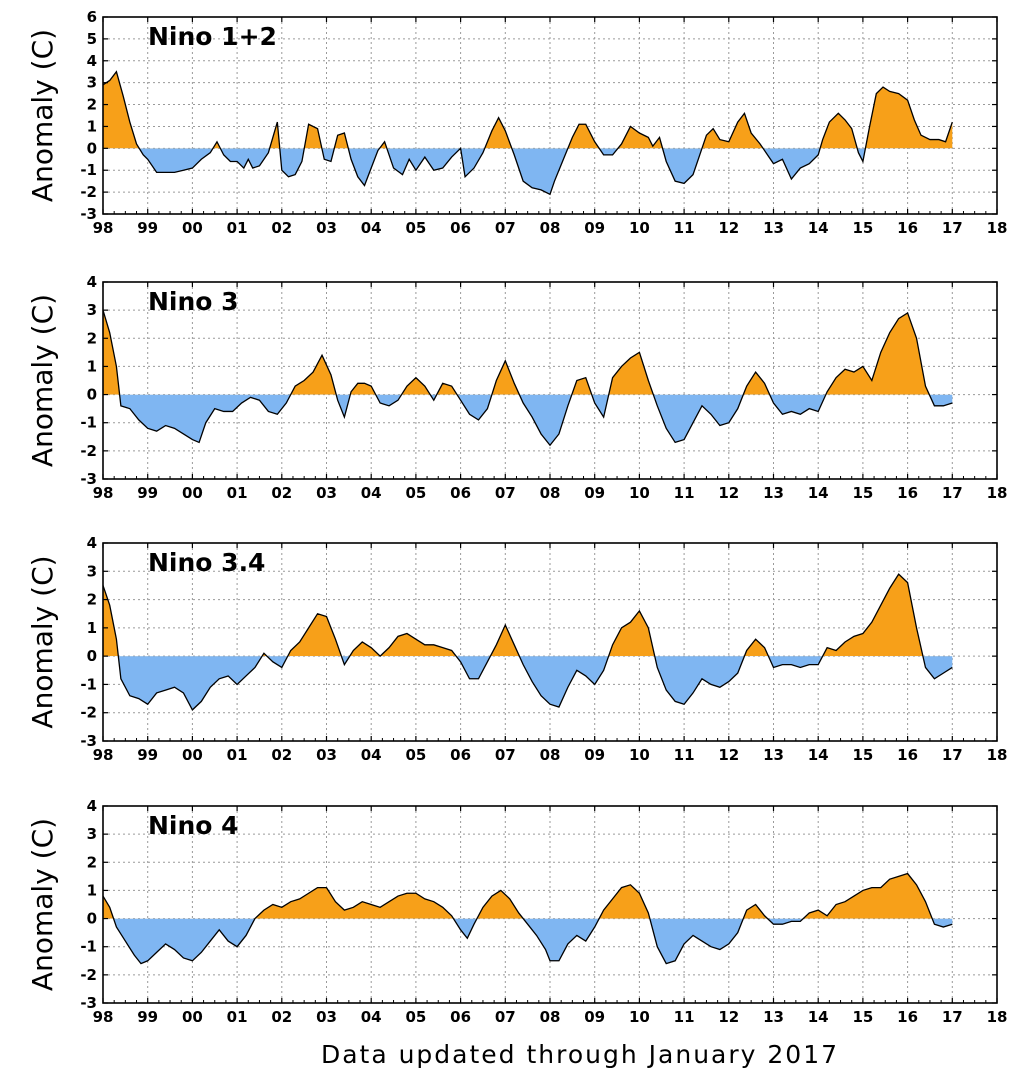 The height and width of the screenshot is (1076, 1015). What do you see at coordinates (92, 17) in the screenshot?
I see `y-tick-label: 6` at bounding box center [92, 17].